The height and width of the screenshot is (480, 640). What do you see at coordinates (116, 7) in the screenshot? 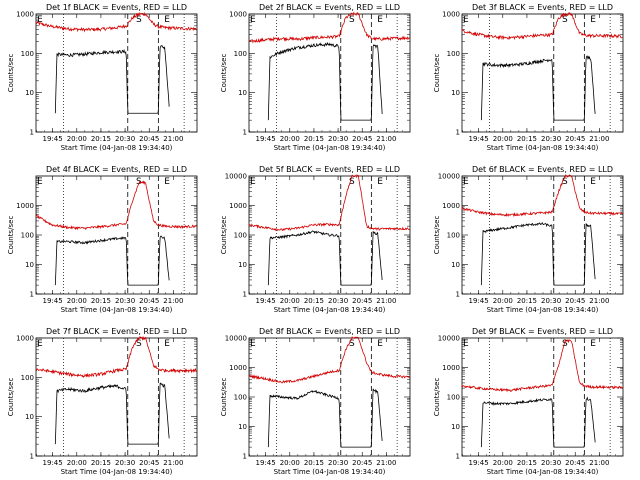
I see `panel-title: Det 1f BLACK = Events, RED = LLD` at bounding box center [116, 7].